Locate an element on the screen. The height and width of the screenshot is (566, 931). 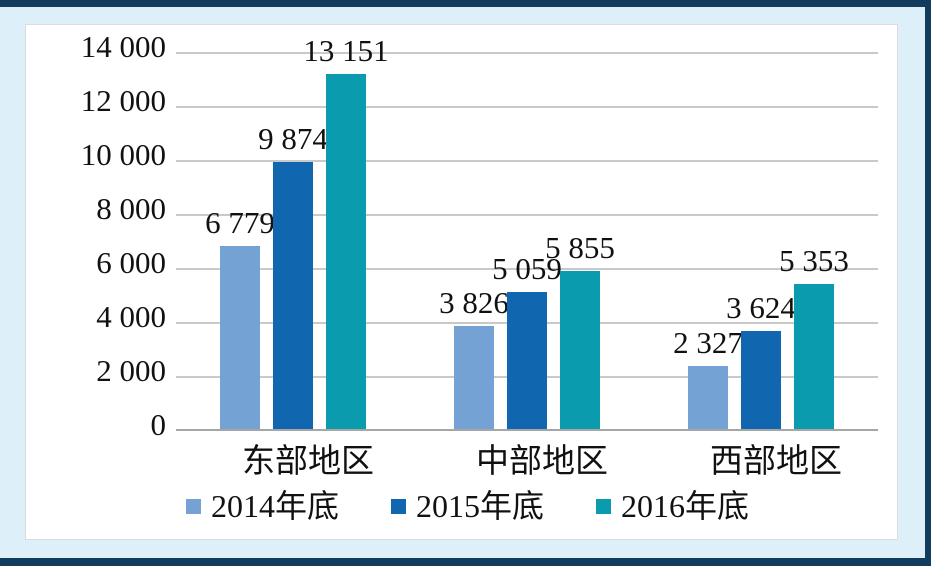
bar-value-label: 9 874 is located at coordinates (293, 139).